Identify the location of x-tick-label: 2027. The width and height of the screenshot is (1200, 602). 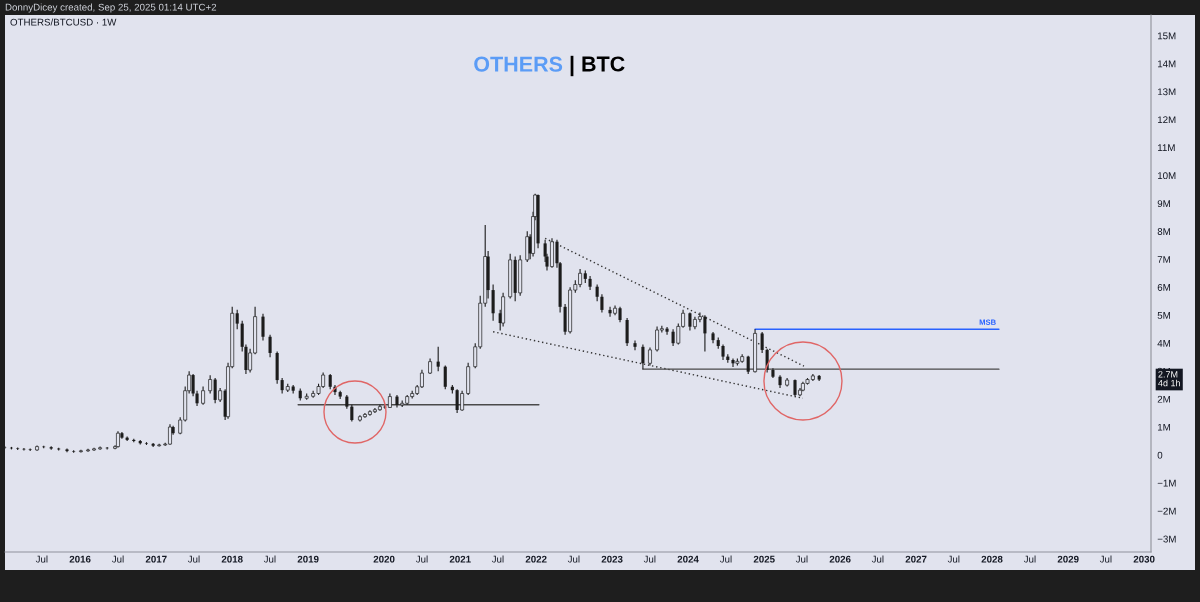
(916, 559).